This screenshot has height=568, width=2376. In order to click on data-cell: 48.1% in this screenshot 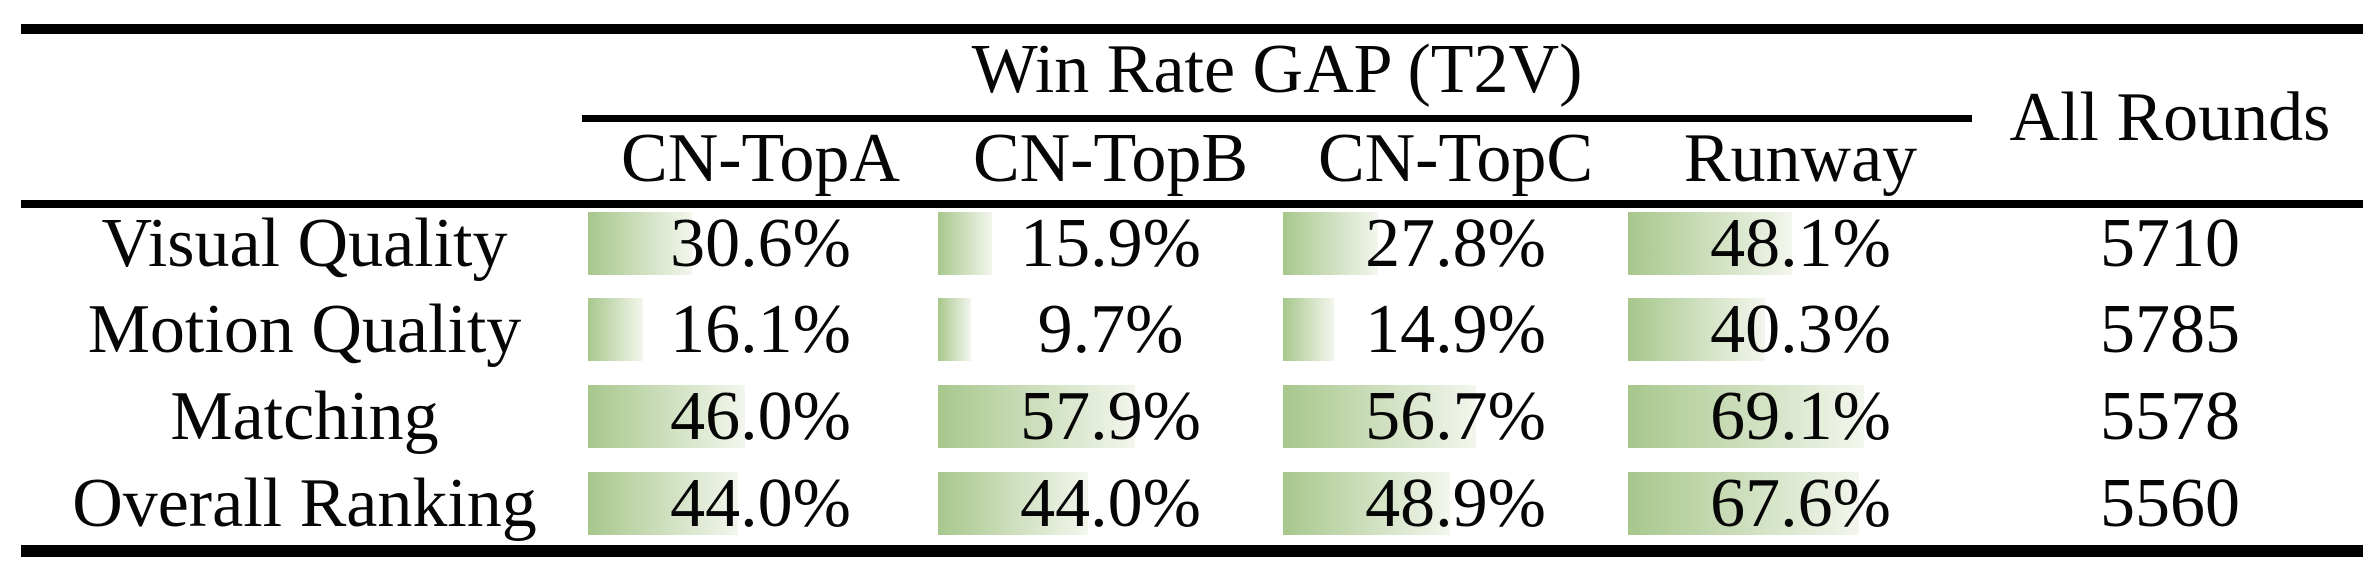, I will do `click(1800, 243)`.